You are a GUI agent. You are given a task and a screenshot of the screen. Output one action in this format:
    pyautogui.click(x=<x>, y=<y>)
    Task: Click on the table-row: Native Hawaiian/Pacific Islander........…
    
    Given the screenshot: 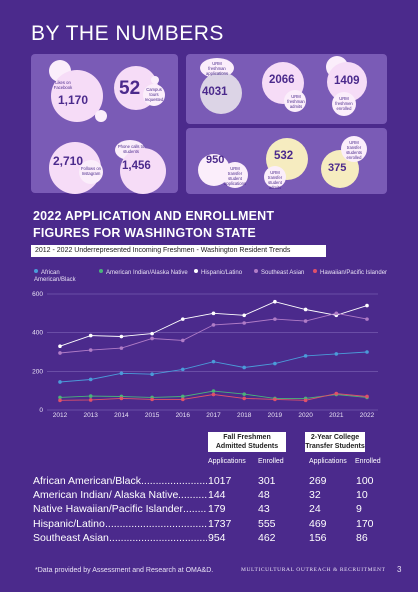 What is the action you would take?
    pyautogui.click(x=205, y=509)
    